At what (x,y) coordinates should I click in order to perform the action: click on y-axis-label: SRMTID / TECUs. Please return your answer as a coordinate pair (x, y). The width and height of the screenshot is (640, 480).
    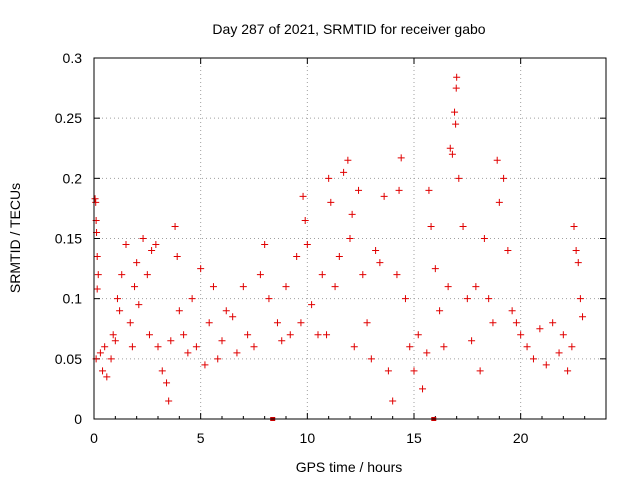
    Looking at the image, I should click on (15, 238).